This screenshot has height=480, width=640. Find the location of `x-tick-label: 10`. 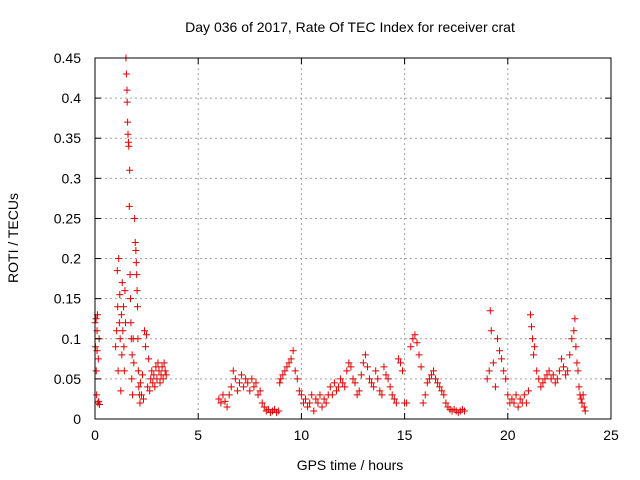

x-tick-label: 10 is located at coordinates (302, 435).